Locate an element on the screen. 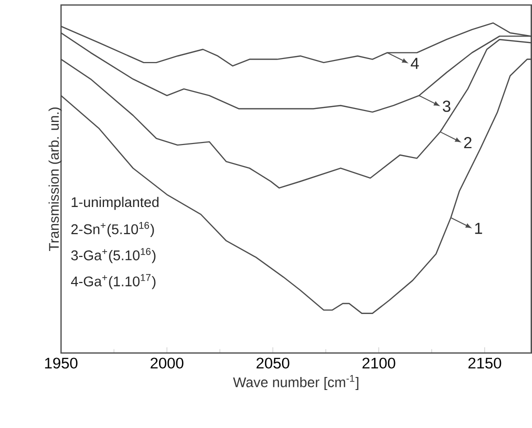 The width and height of the screenshot is (532, 428). annotation: 3-Ga$^{+}$(5.10$^{16}$) is located at coordinates (113, 256).